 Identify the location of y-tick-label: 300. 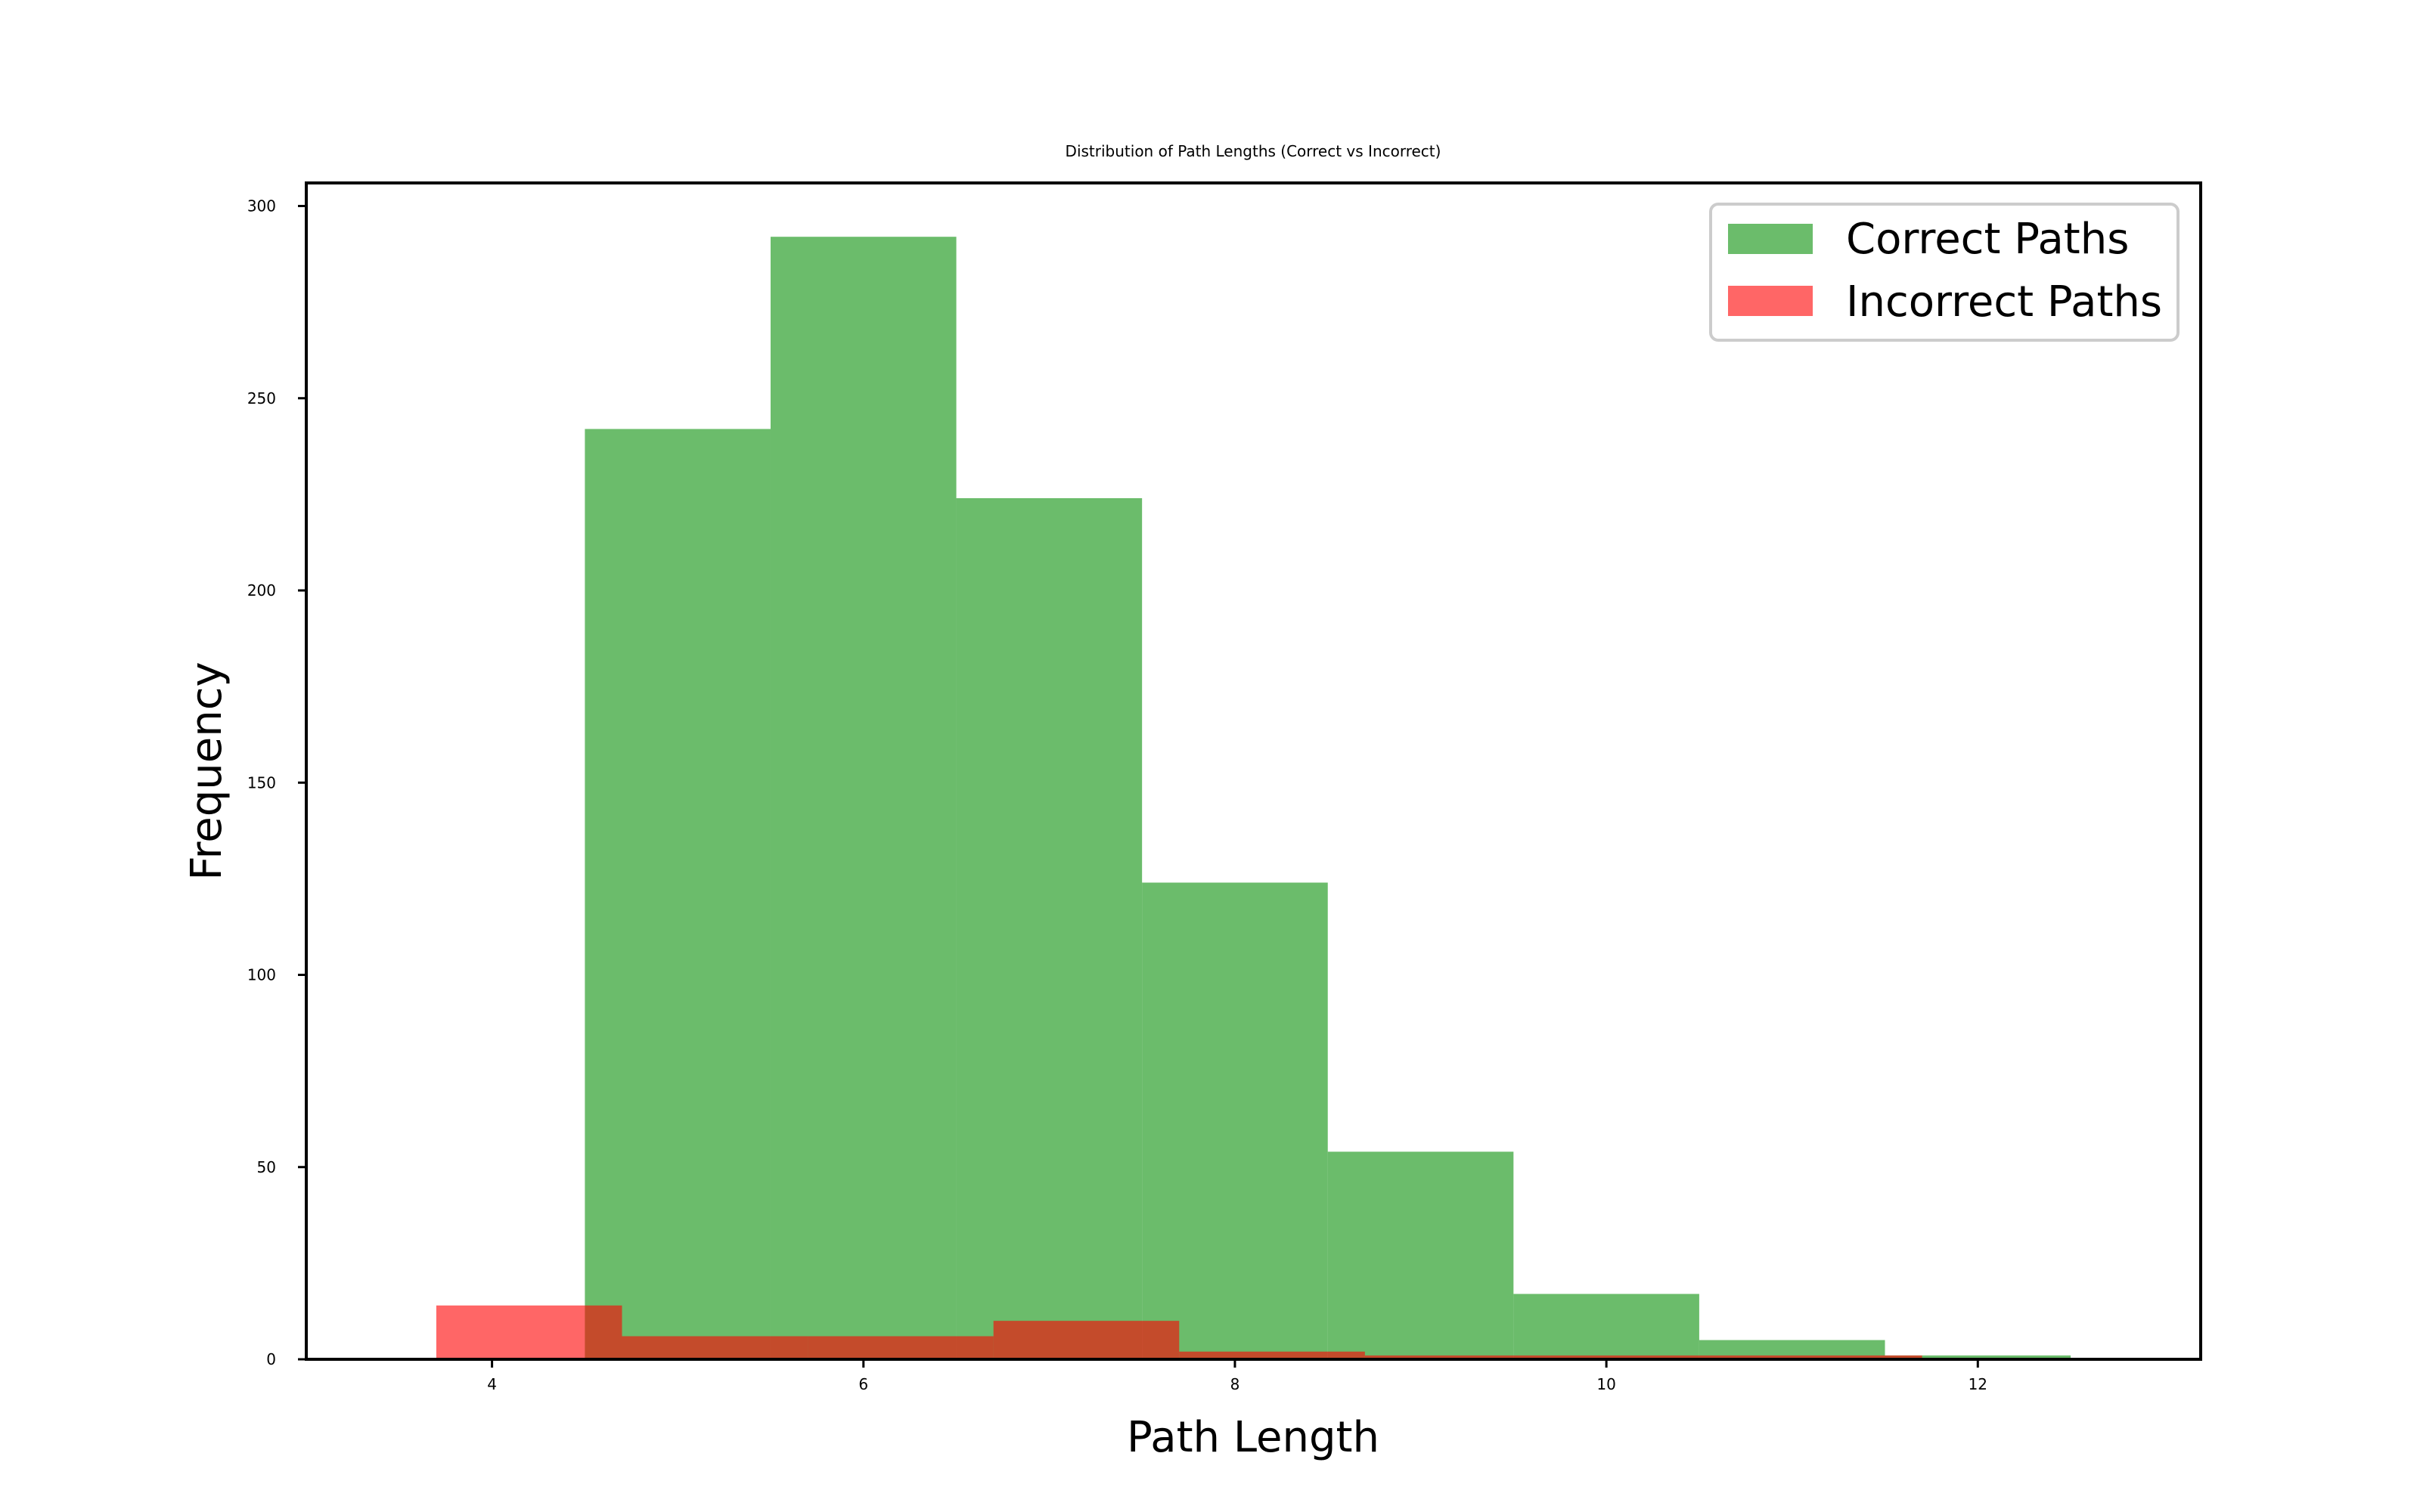
(261, 206).